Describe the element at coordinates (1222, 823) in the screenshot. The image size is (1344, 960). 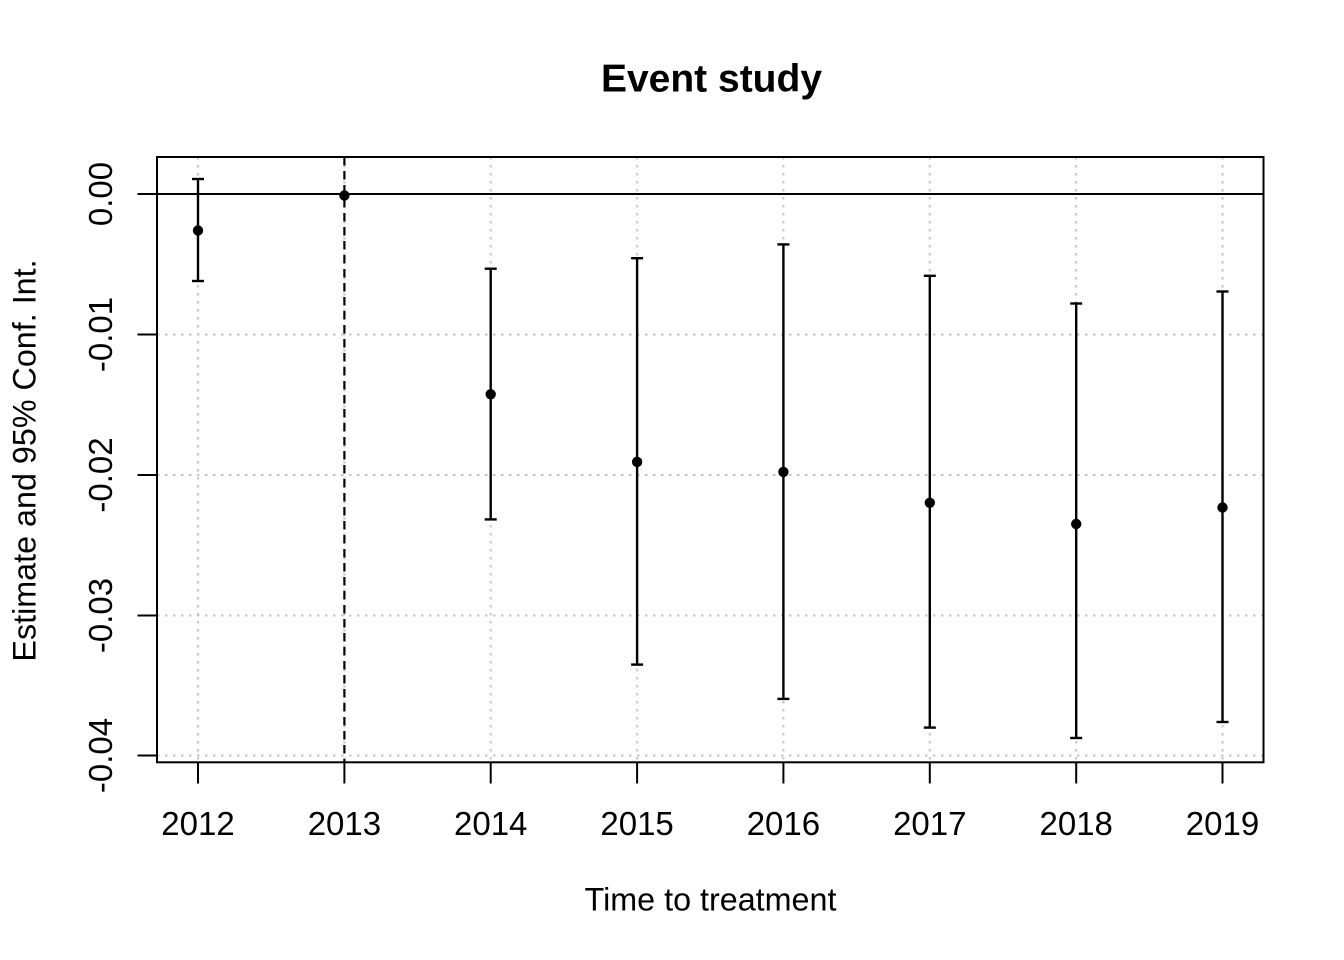
I see `svg-text: 2019` at that location.